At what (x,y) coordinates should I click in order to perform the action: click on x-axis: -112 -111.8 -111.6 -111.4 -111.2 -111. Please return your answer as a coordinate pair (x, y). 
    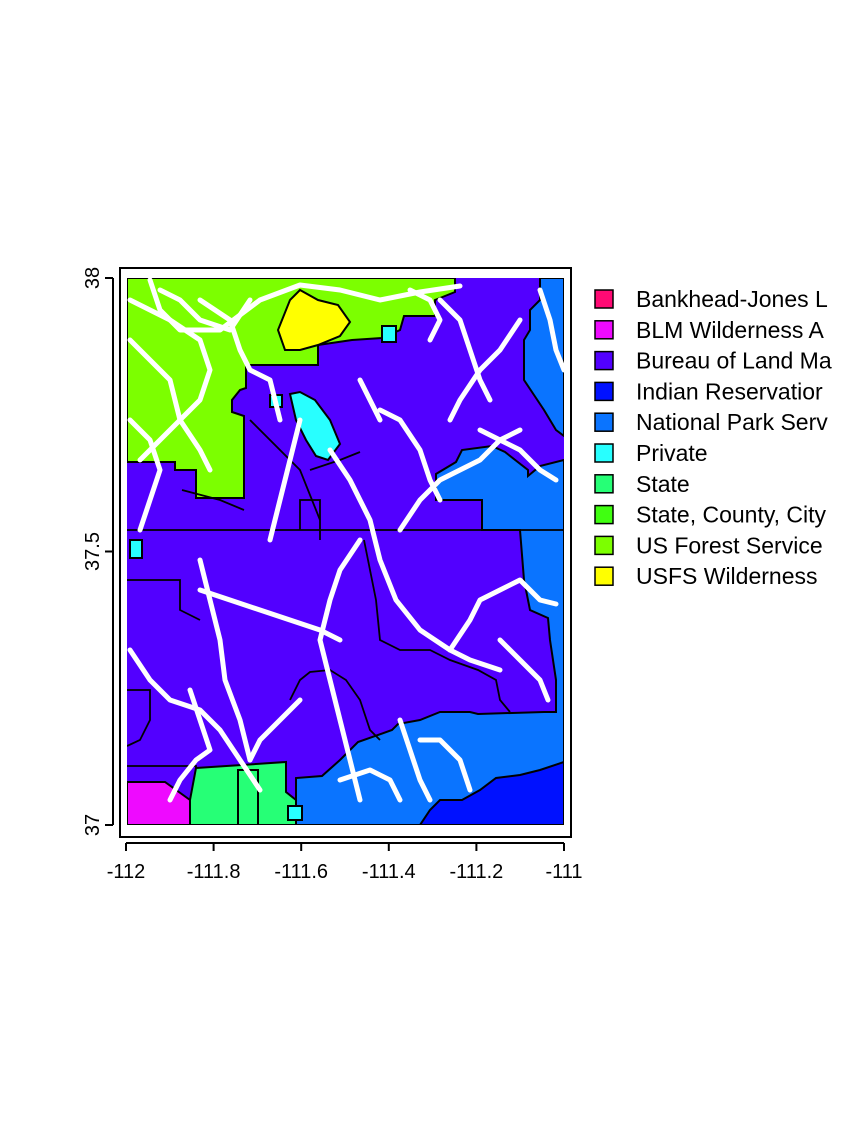
    Looking at the image, I should click on (345, 862).